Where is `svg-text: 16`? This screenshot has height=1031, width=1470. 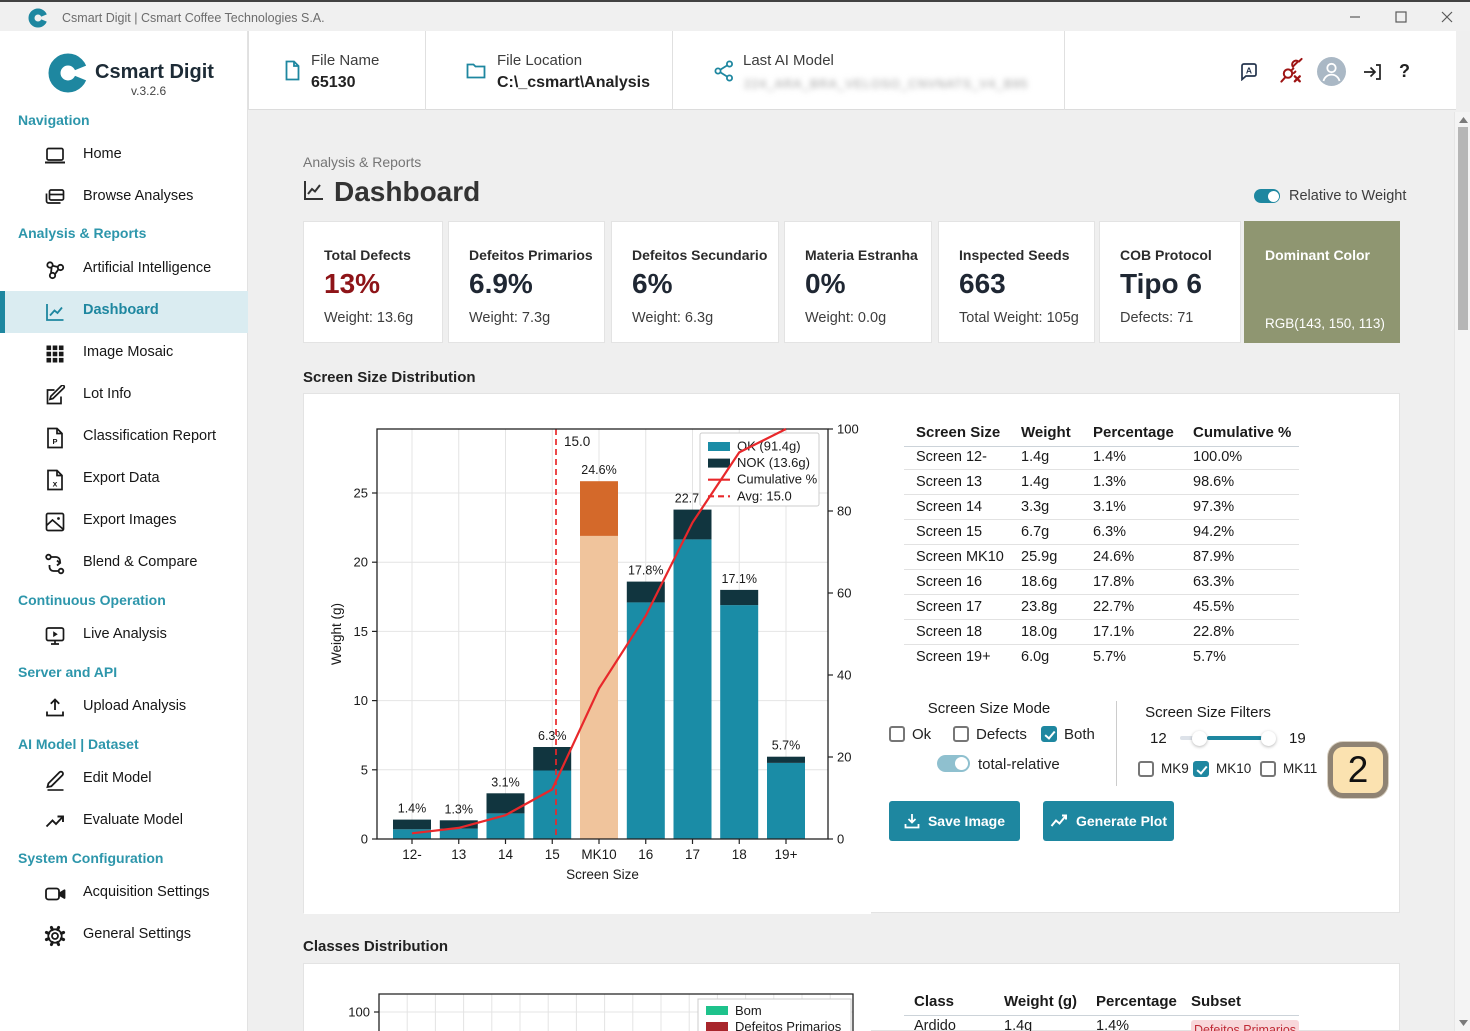
svg-text: 16 is located at coordinates (645, 854).